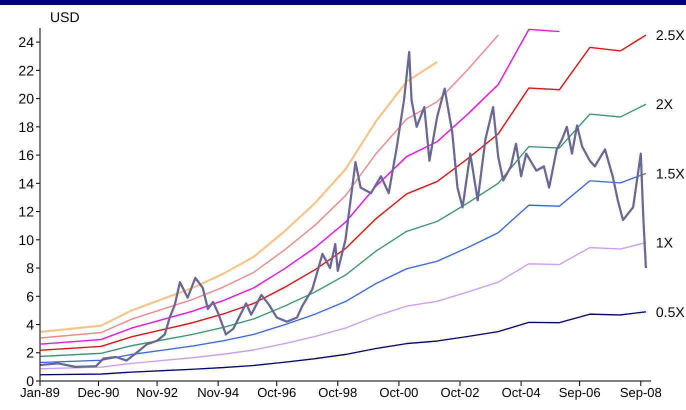  What do you see at coordinates (521, 392) in the screenshot?
I see `x-tick-label: Oct-04` at bounding box center [521, 392].